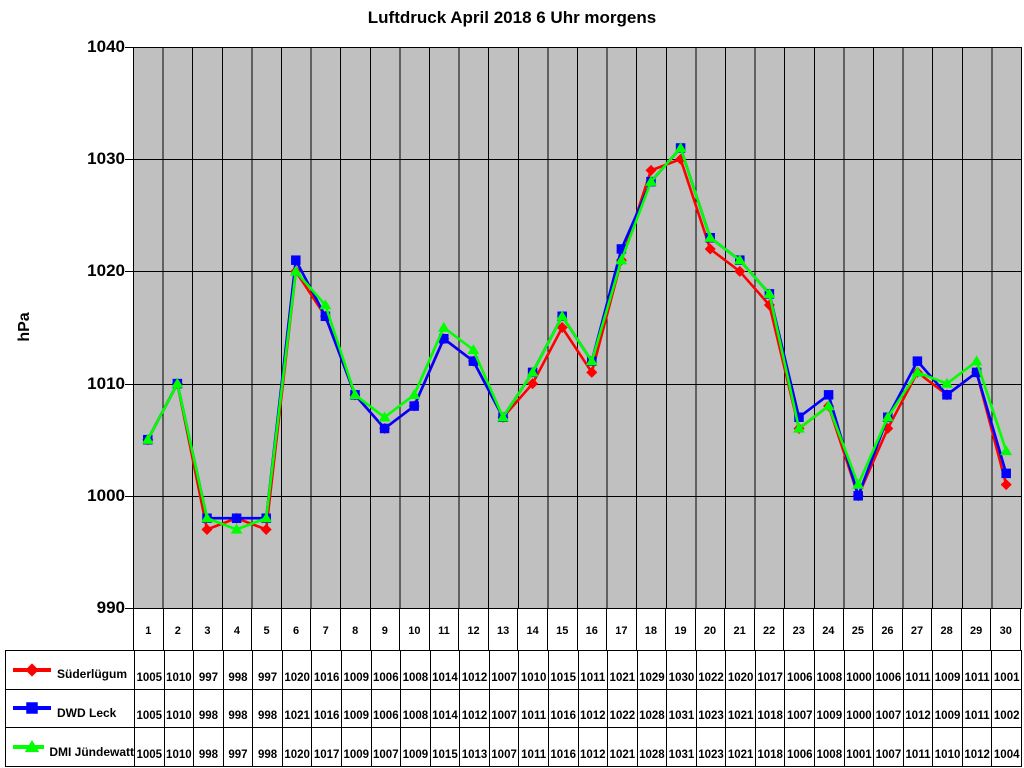 This screenshot has width=1024, height=768. What do you see at coordinates (106, 495) in the screenshot?
I see `y-axis-tick-label: 1000` at bounding box center [106, 495].